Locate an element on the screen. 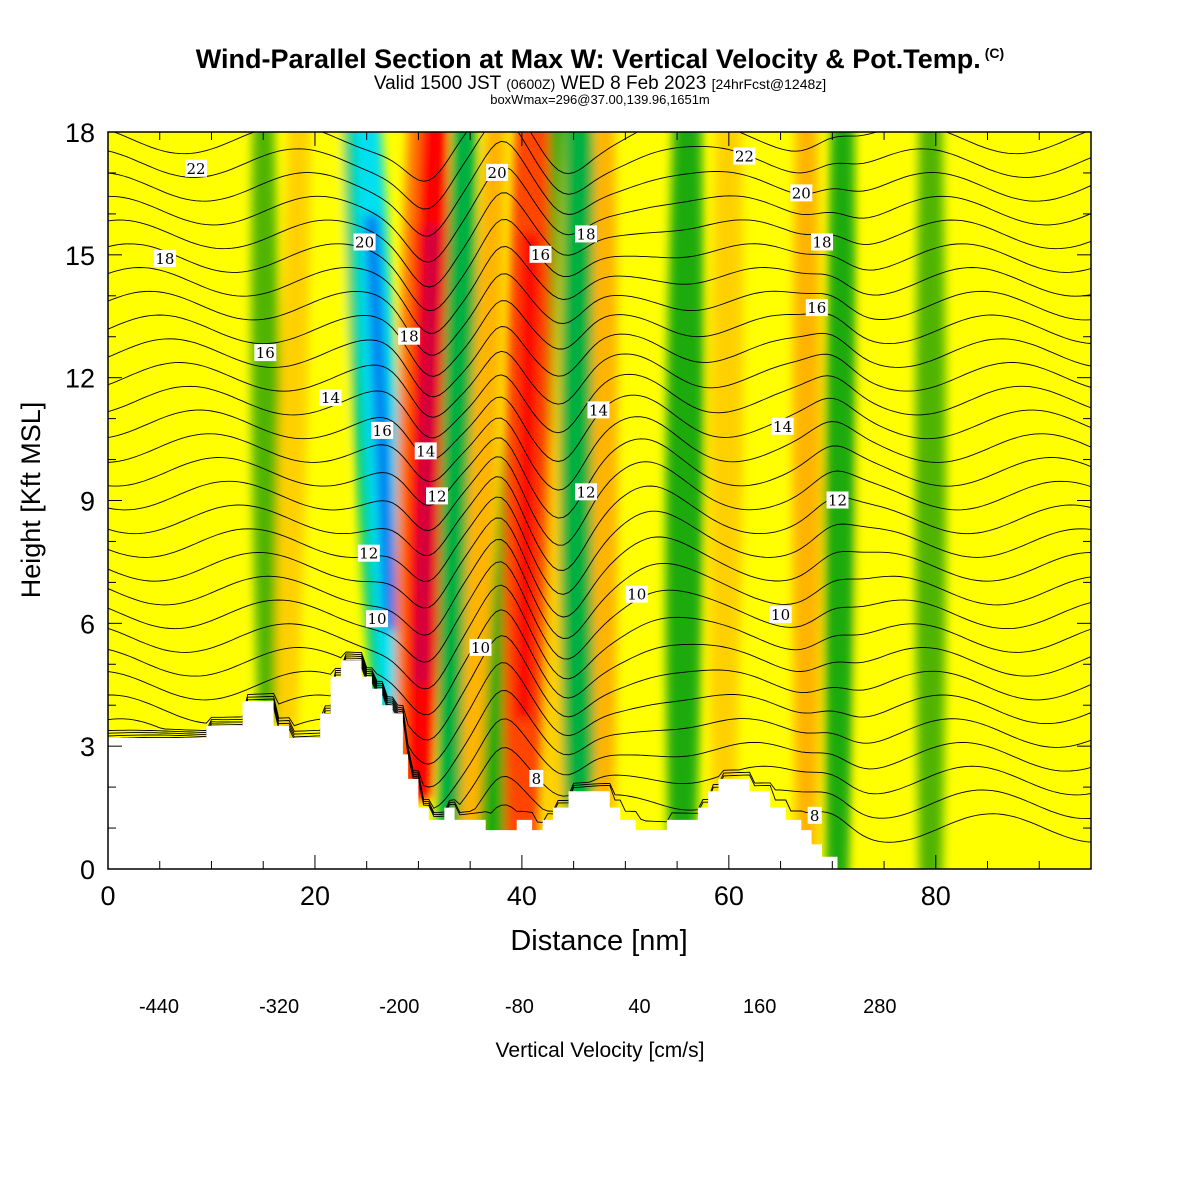  colorbar-tick-label: 280 is located at coordinates (879, 1007).